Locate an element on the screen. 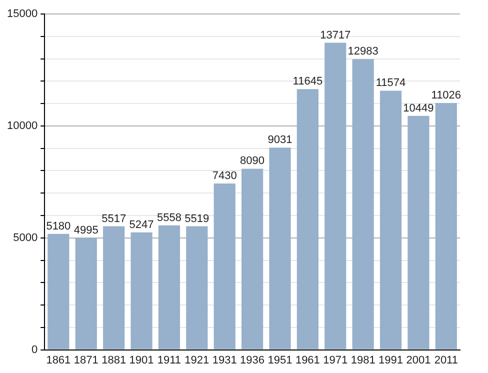  data-label: 13717 is located at coordinates (335, 35).